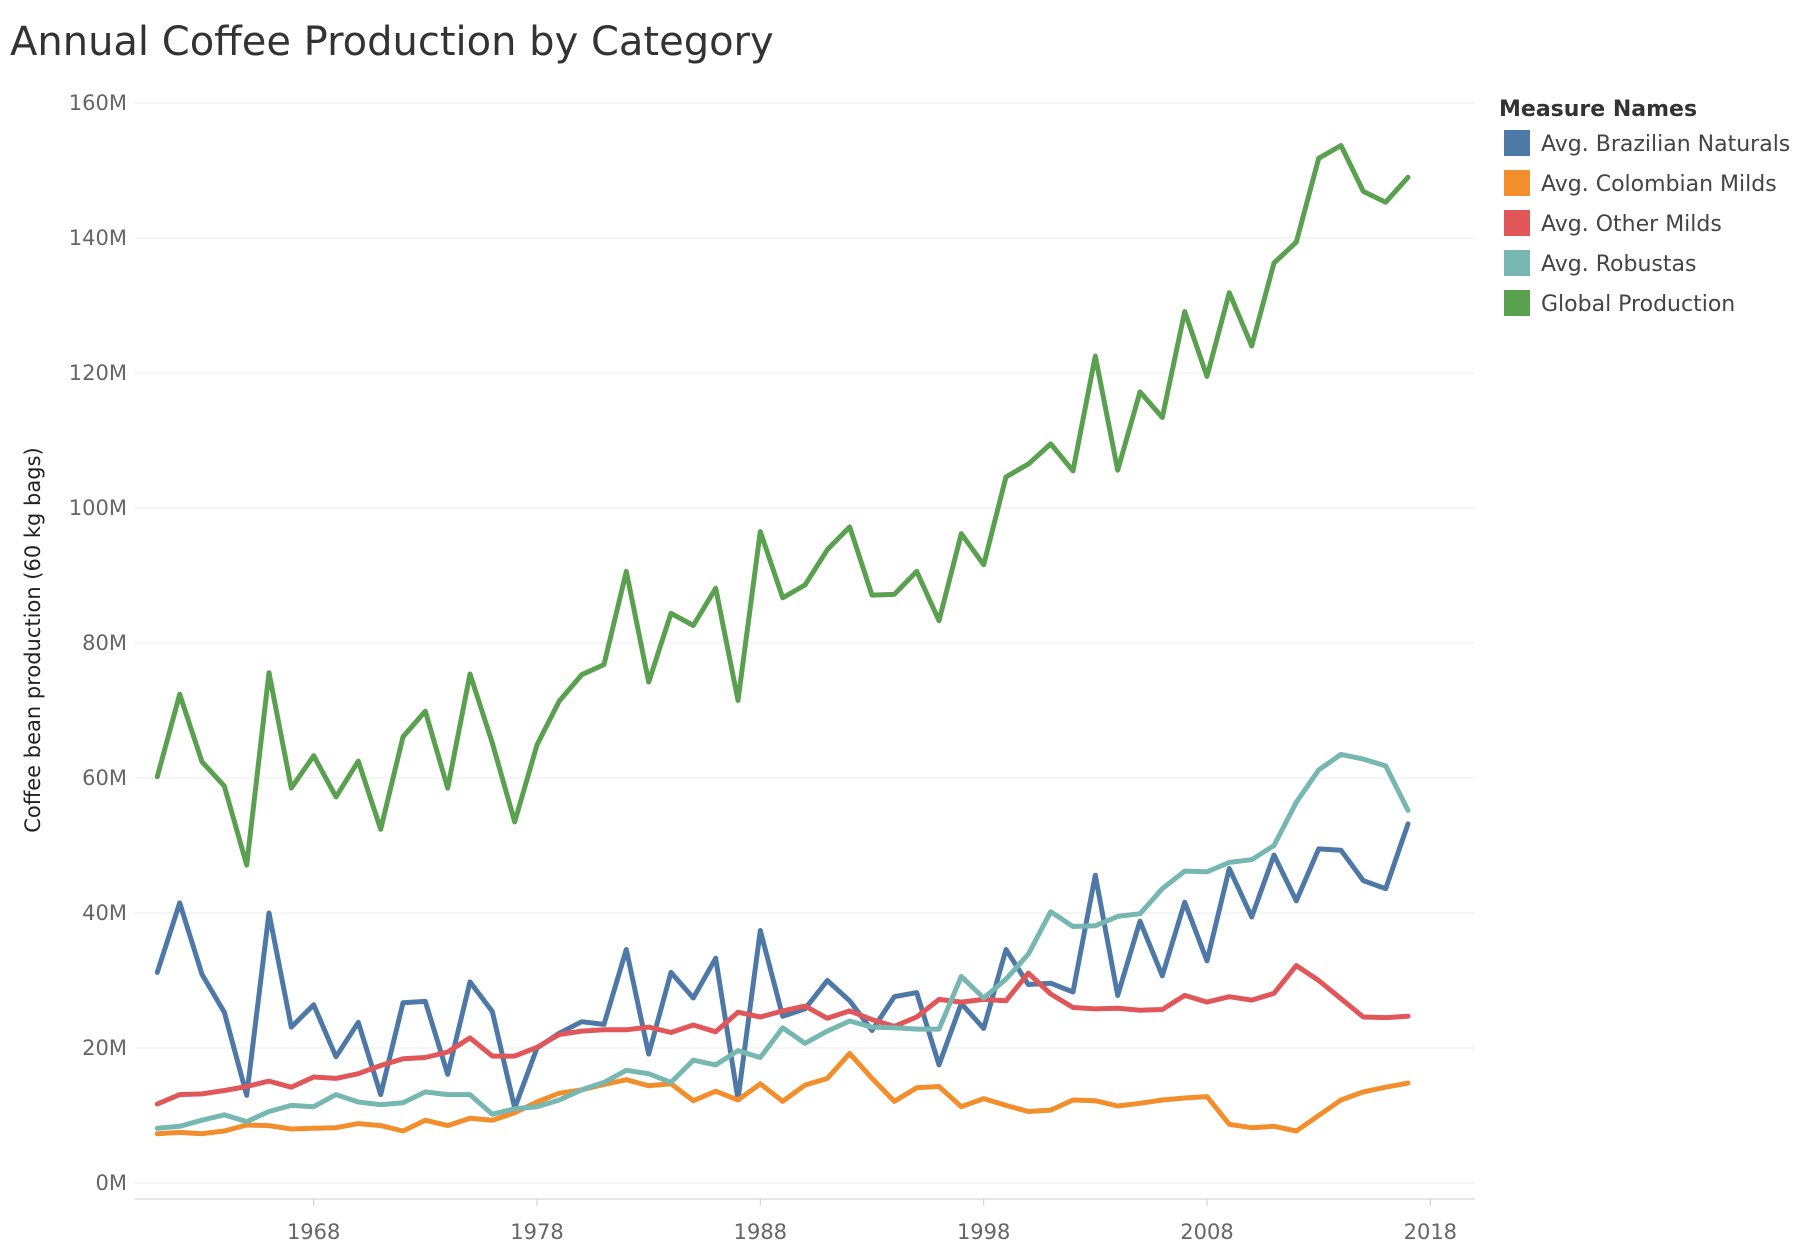 The height and width of the screenshot is (1256, 1802). What do you see at coordinates (392, 42) in the screenshot?
I see `chart-title: Annual Coffee Production by Category` at bounding box center [392, 42].